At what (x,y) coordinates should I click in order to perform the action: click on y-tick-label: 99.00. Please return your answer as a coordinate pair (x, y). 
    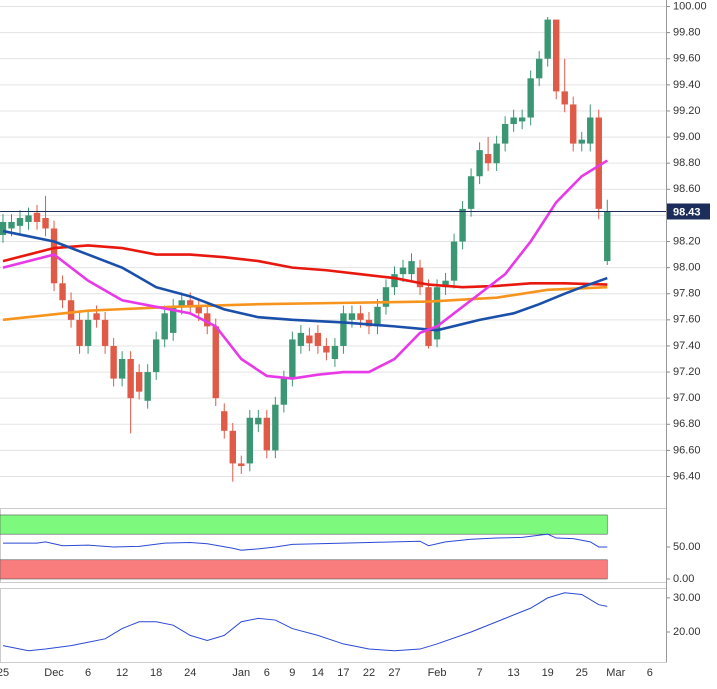
    Looking at the image, I should click on (687, 137).